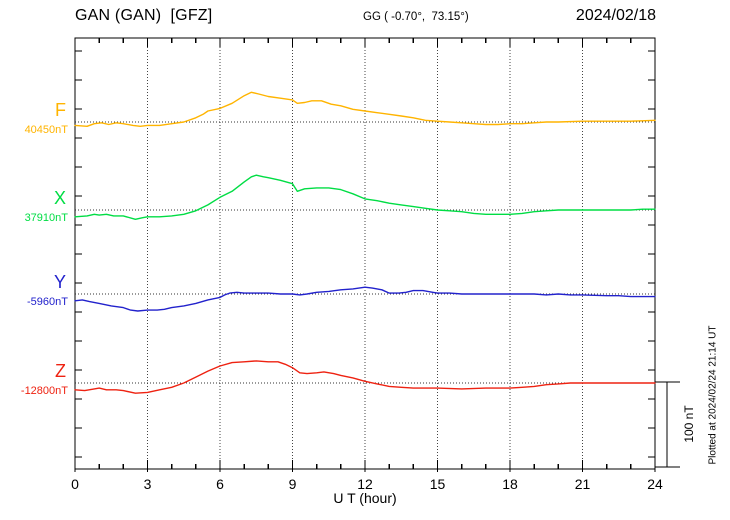 Image resolution: width=730 pixels, height=520 pixels. Describe the element at coordinates (60, 110) in the screenshot. I see `channel-letter-F: F` at that location.